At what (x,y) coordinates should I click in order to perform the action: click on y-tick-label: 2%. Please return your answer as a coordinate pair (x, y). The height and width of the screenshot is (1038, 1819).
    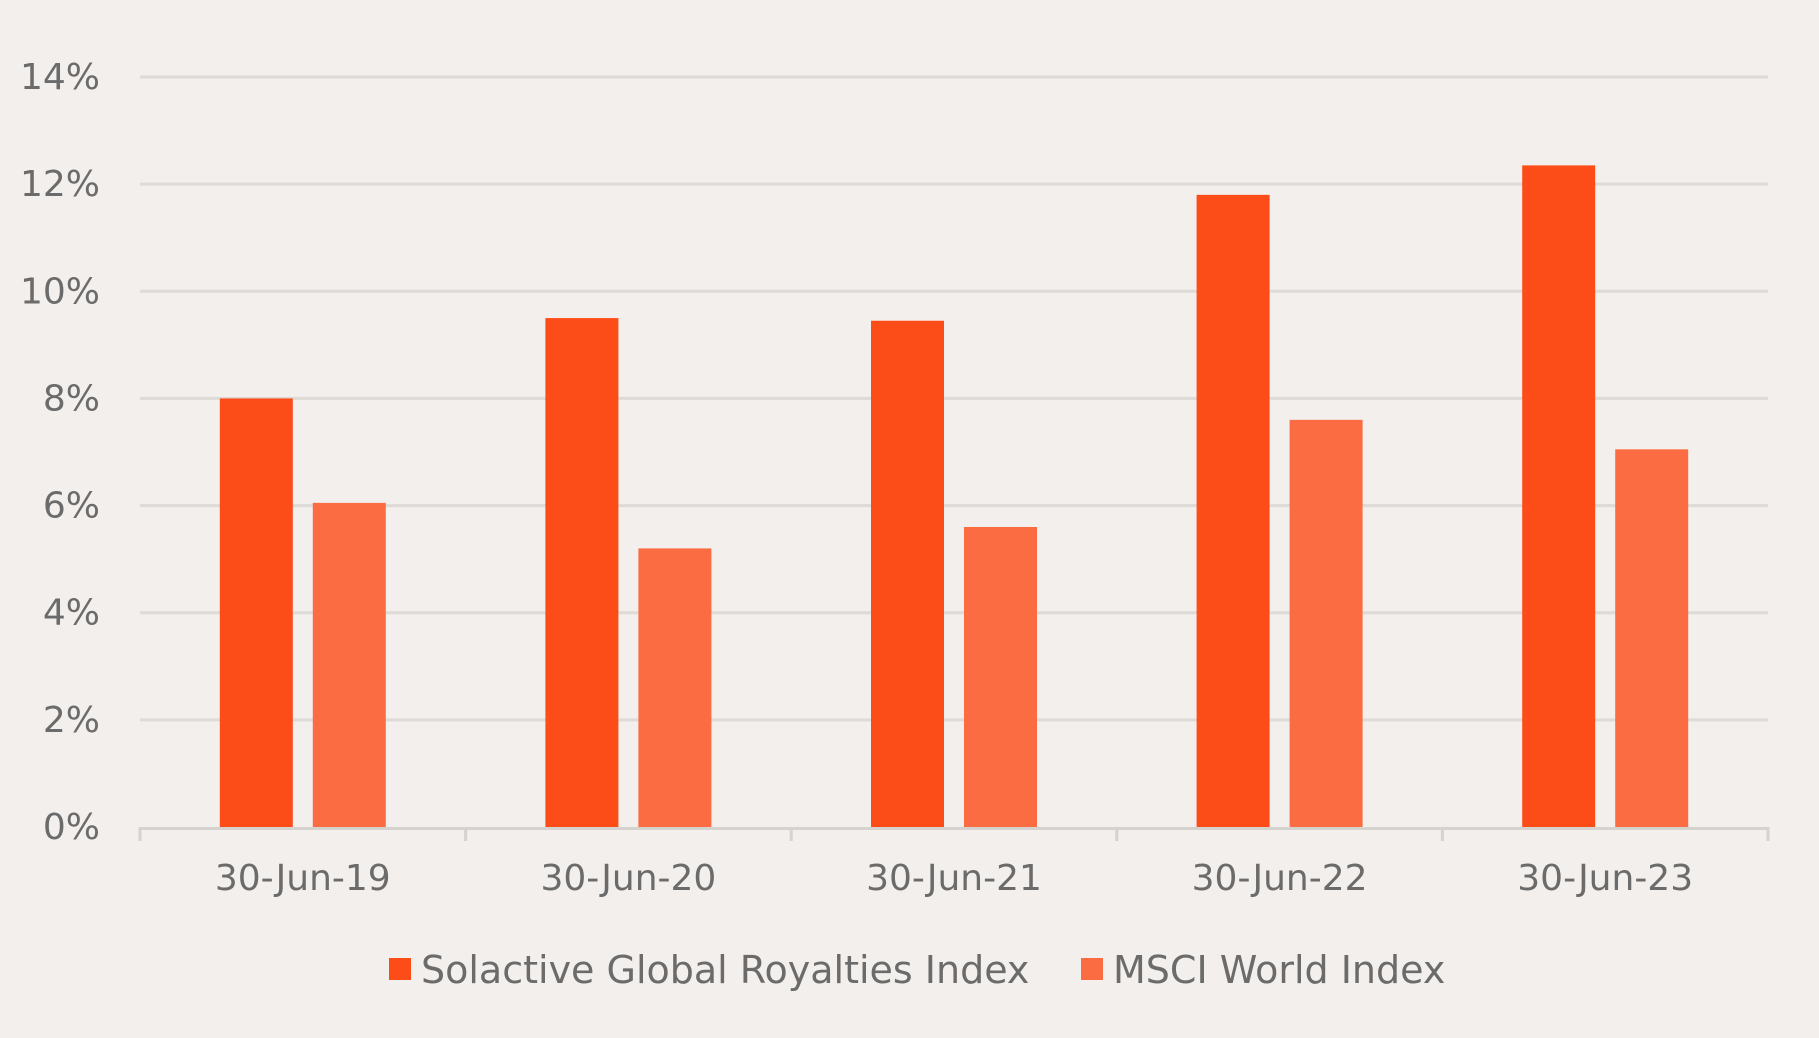
    Looking at the image, I should click on (71, 720).